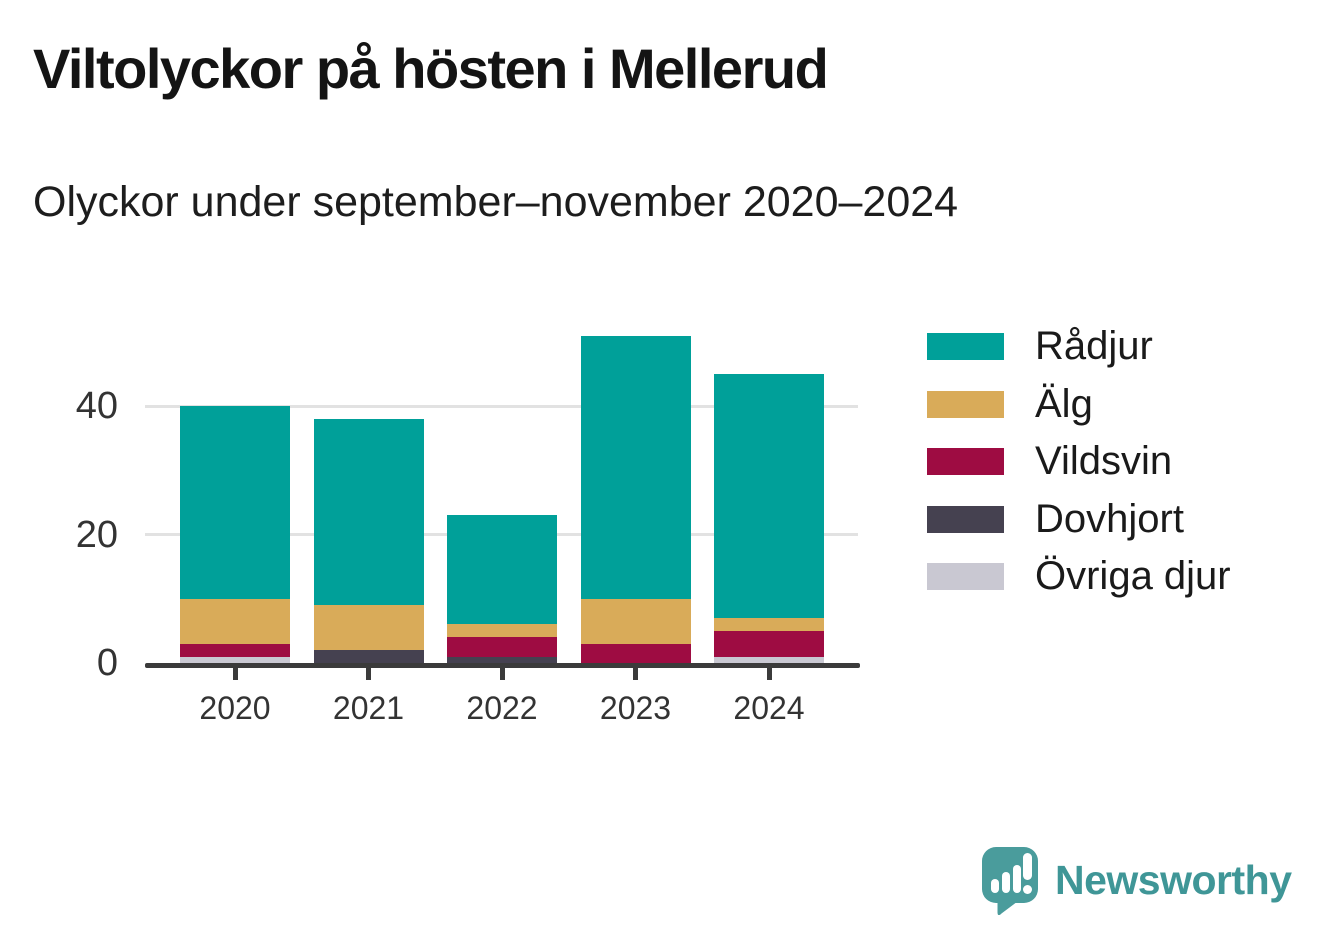 The width and height of the screenshot is (1322, 939). I want to click on bar-segment-2020-Vildsvin, so click(235, 650).